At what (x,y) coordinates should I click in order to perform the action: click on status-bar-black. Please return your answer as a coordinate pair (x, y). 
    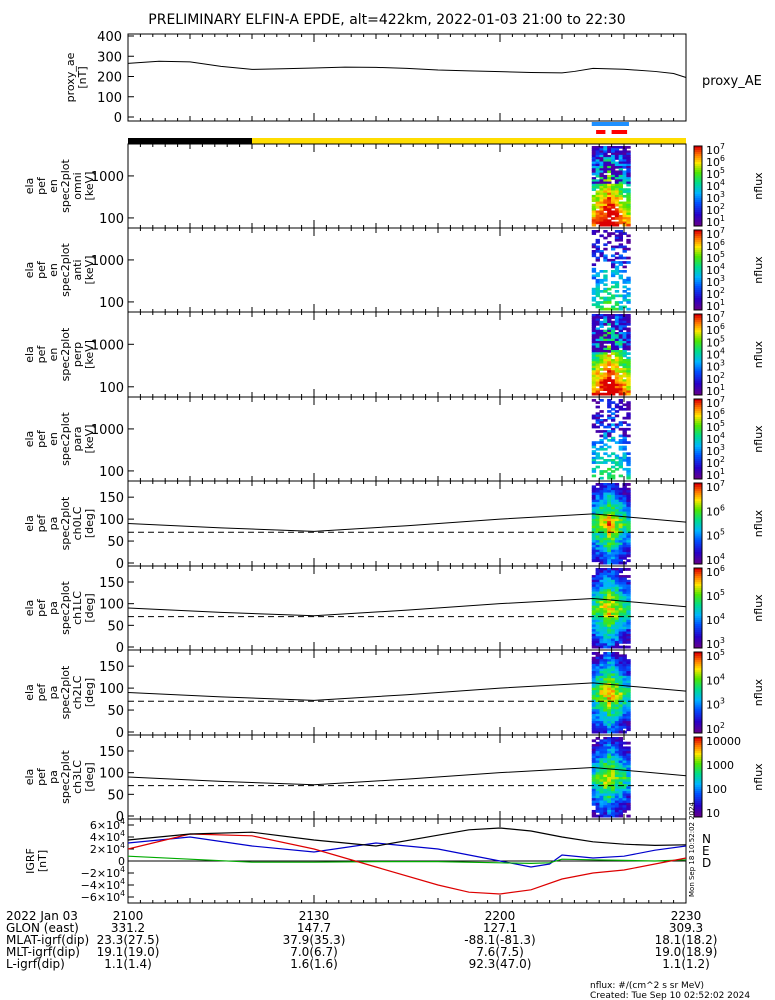
    Looking at the image, I should click on (190, 141).